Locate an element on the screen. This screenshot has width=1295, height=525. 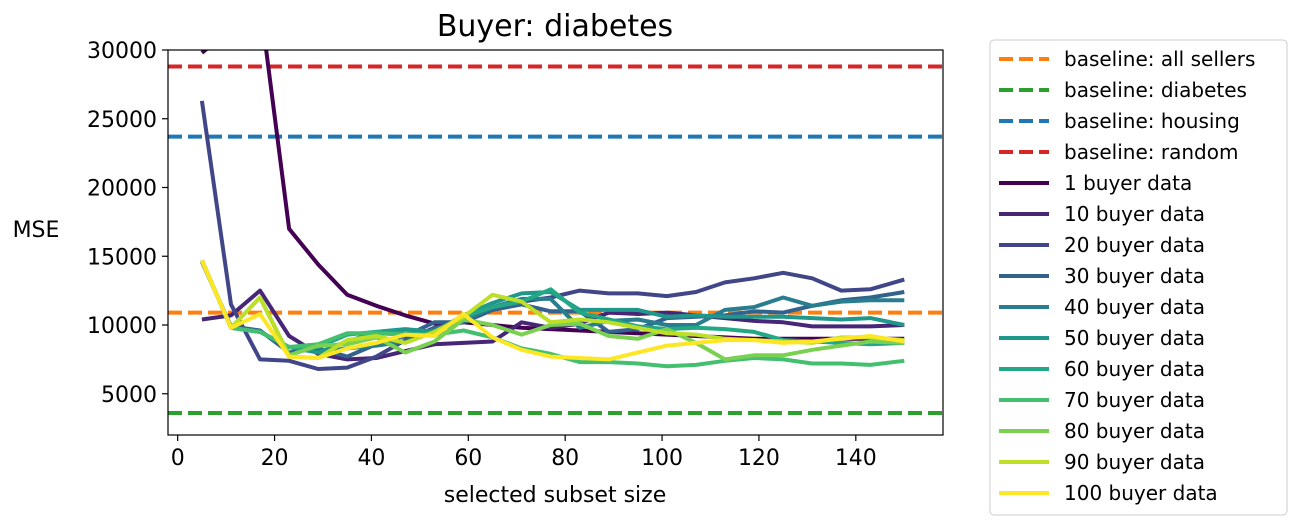
legend-label: 30 buyer data is located at coordinates (1134, 276).